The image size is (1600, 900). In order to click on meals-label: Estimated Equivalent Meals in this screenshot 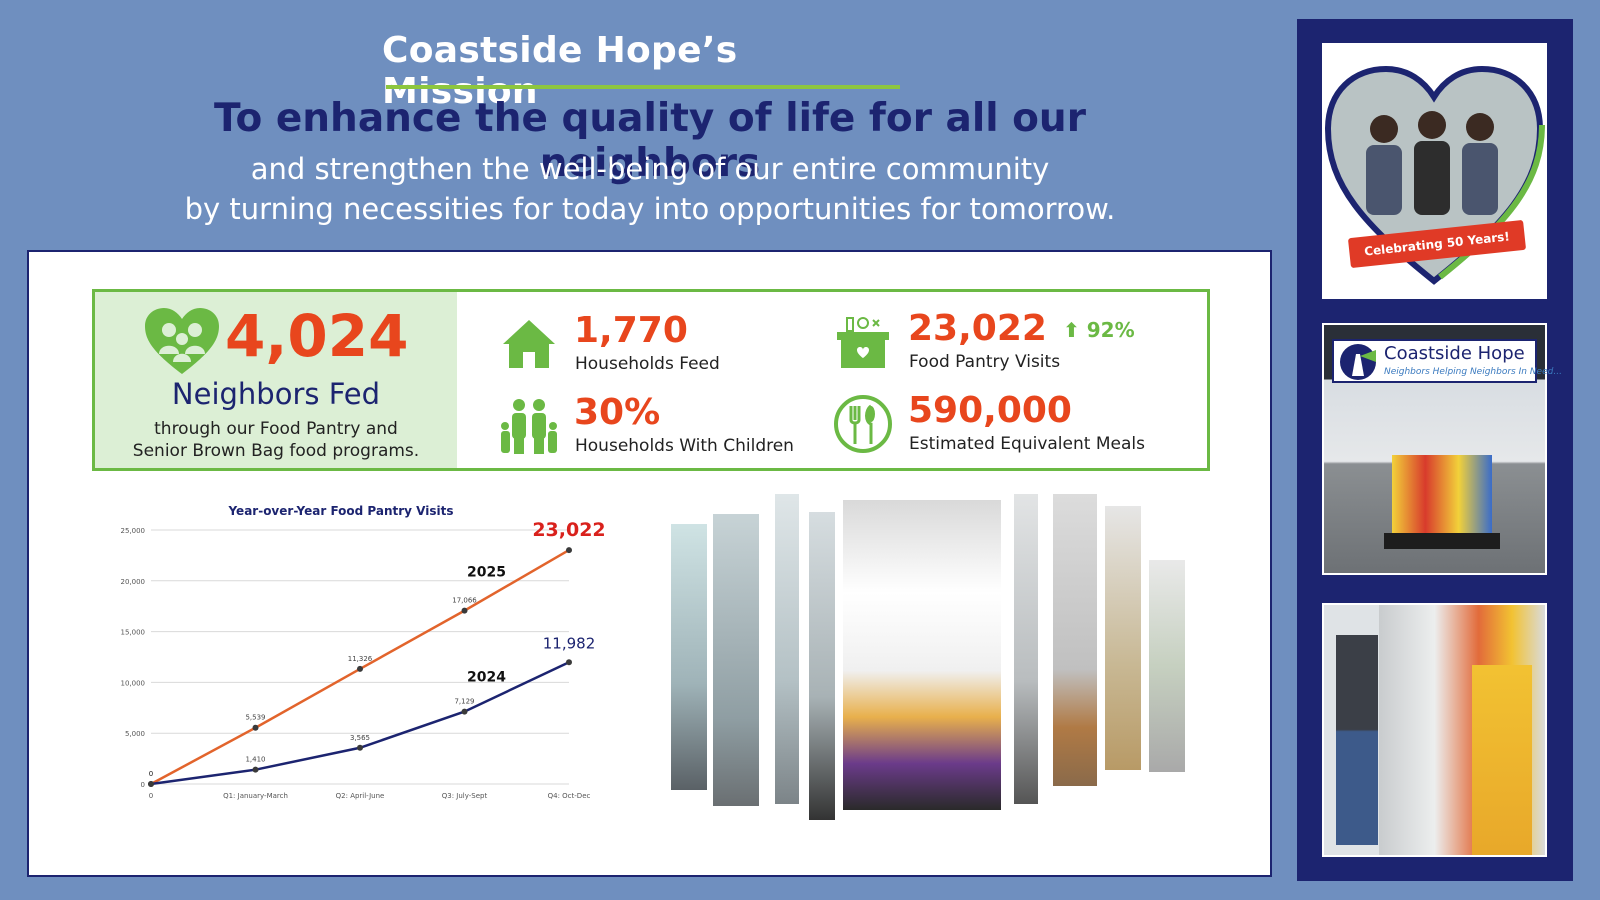, I will do `click(1027, 444)`.